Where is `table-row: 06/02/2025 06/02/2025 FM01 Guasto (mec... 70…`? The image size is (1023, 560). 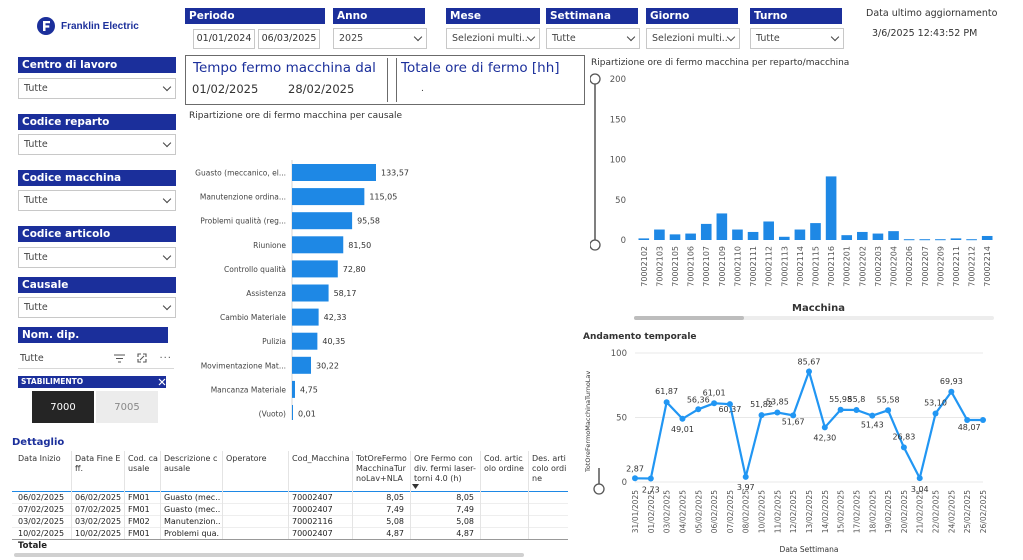
table-row: 06/02/2025 06/02/2025 FM01 Guasto (mec... 70… is located at coordinates (290, 498).